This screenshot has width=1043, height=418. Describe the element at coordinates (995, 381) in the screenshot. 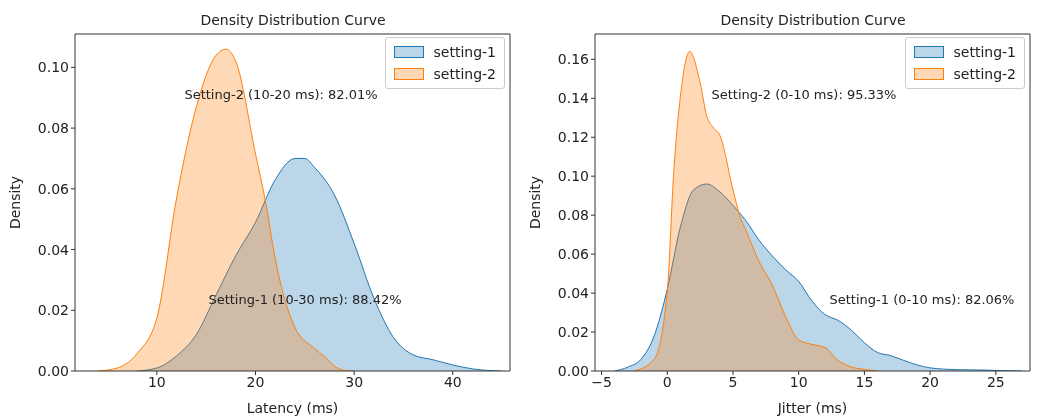

I see `x-tick-label: 25` at that location.